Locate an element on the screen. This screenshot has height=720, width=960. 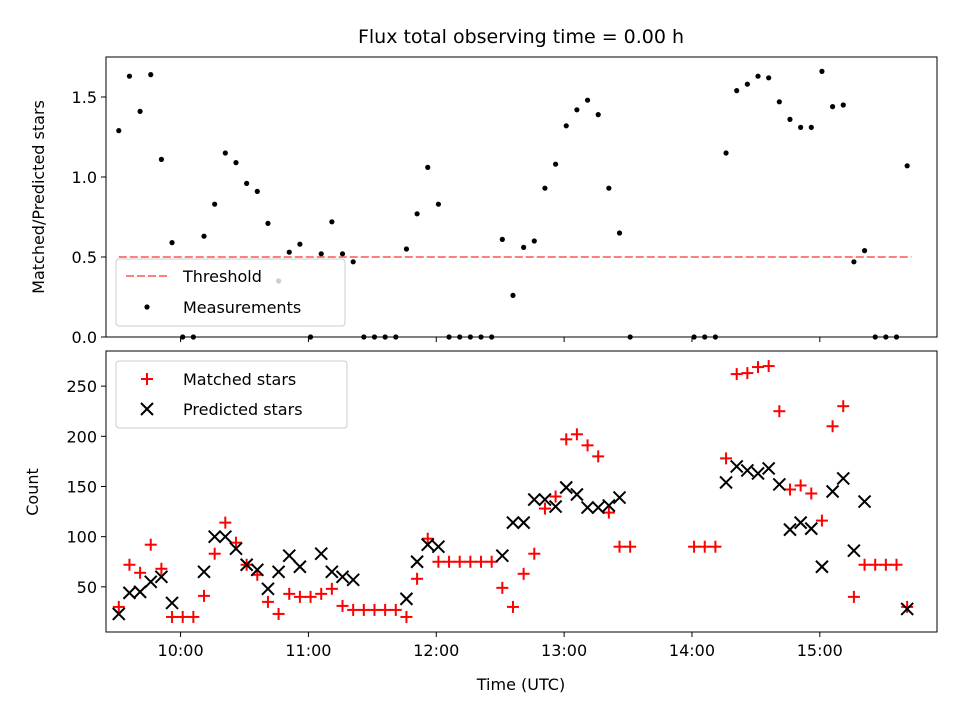
count-x-ticks: 10:00 11:00 12:00 13:00 14:00 15:00 is located at coordinates (500, 646).